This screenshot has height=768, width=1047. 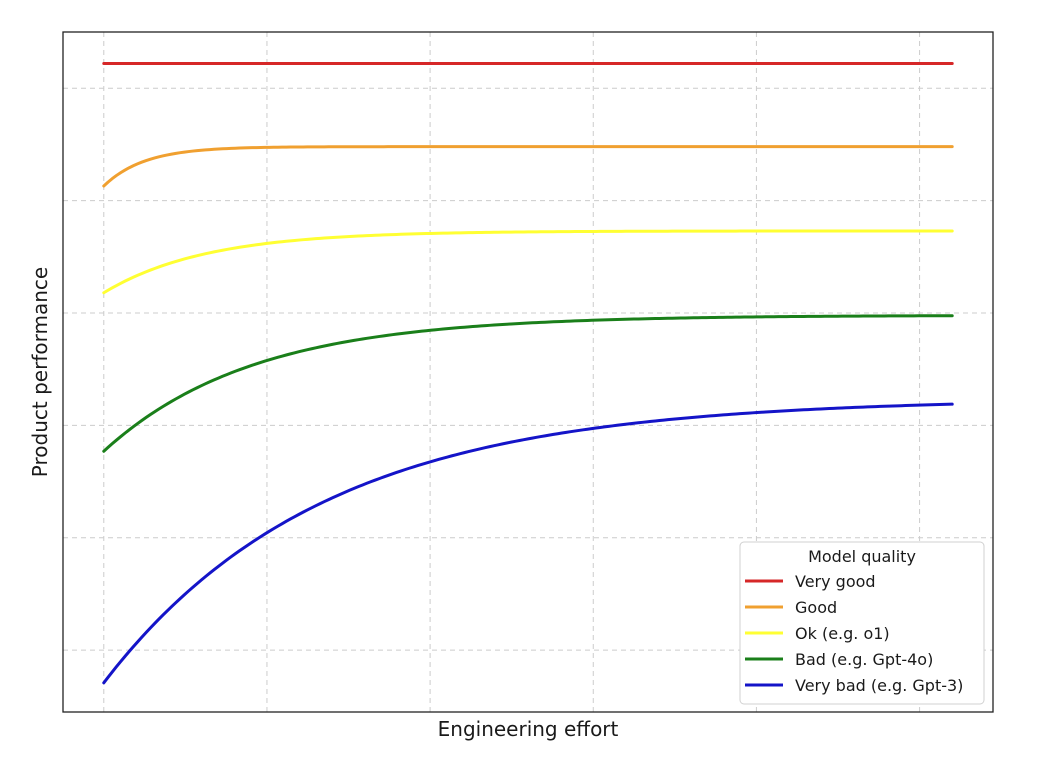 I want to click on legend-label-3: Bad (e.g. Gpt-4o), so click(x=864, y=659).